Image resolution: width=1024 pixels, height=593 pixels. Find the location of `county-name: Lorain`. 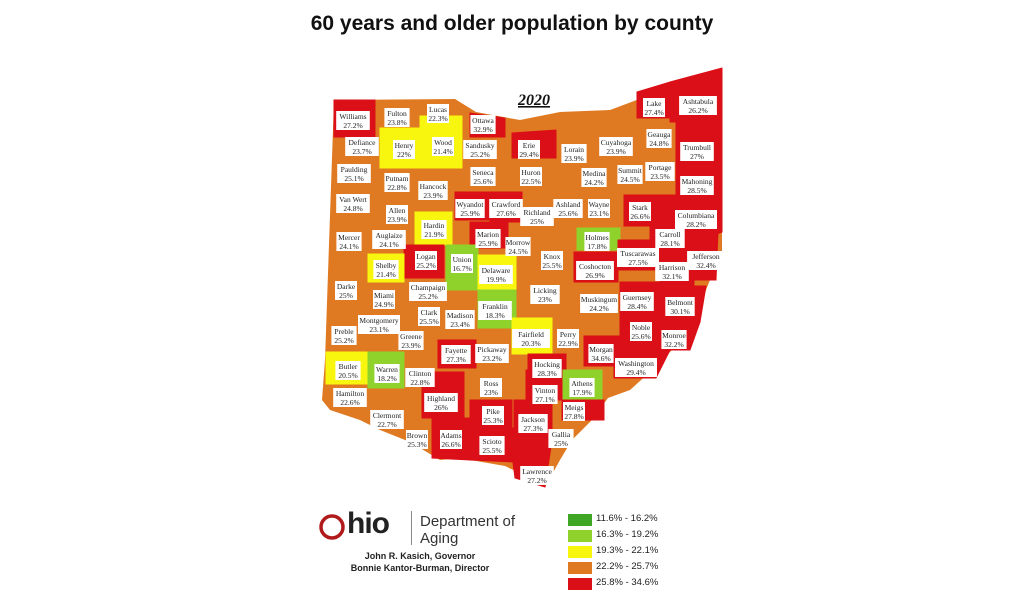

county-name: Lorain is located at coordinates (574, 149).